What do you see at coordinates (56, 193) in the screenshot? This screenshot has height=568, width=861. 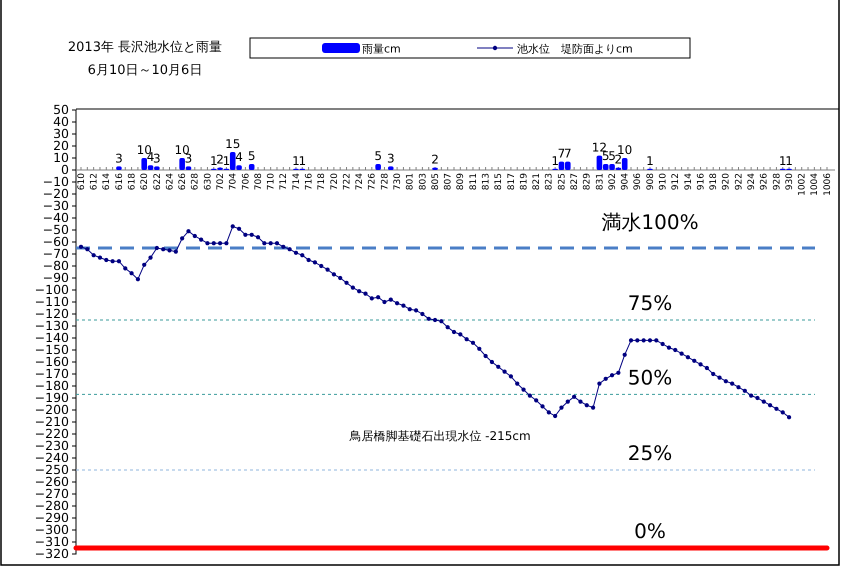 I see `y-tick-label: −20` at bounding box center [56, 193].